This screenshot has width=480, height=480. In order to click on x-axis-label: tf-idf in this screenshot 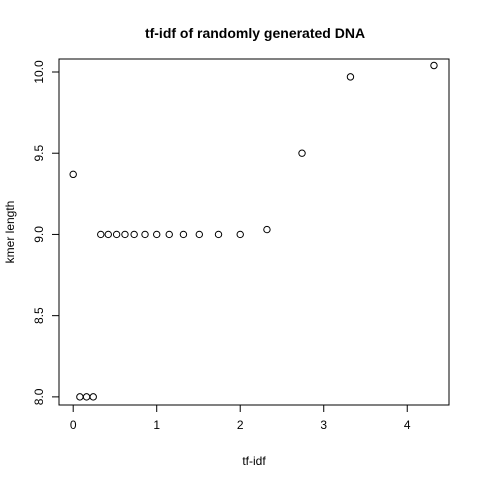, I will do `click(254, 461)`.